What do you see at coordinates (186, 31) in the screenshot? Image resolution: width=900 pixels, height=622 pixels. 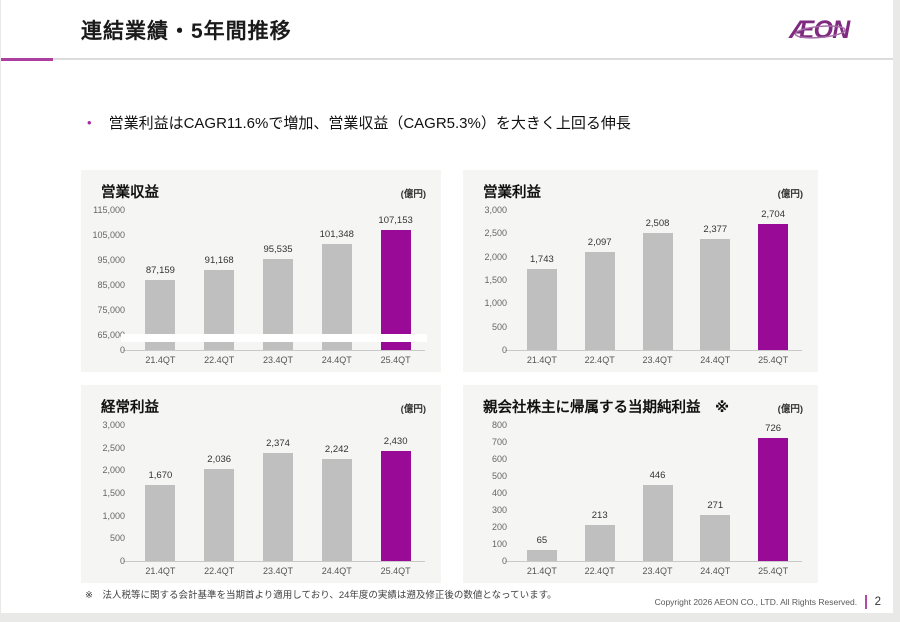 I see `page-title: 連結業績・5年間推移` at bounding box center [186, 31].